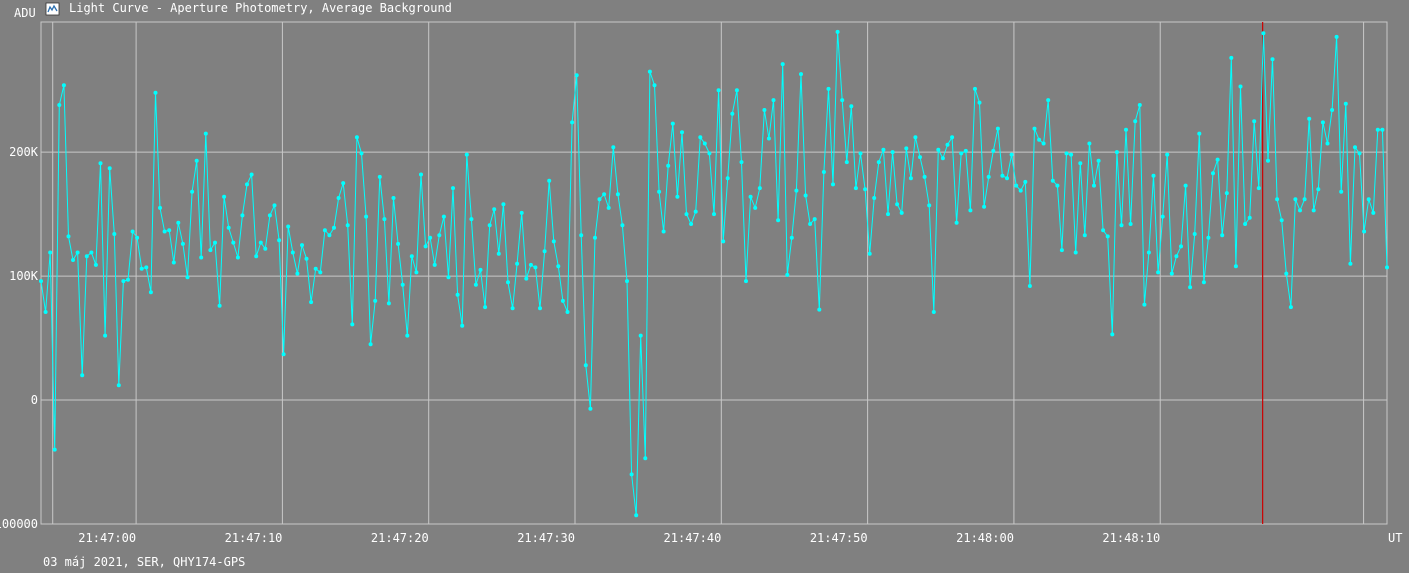 Image resolution: width=1409 pixels, height=573 pixels. I want to click on x-tick-label: 21:47:30, so click(546, 538).